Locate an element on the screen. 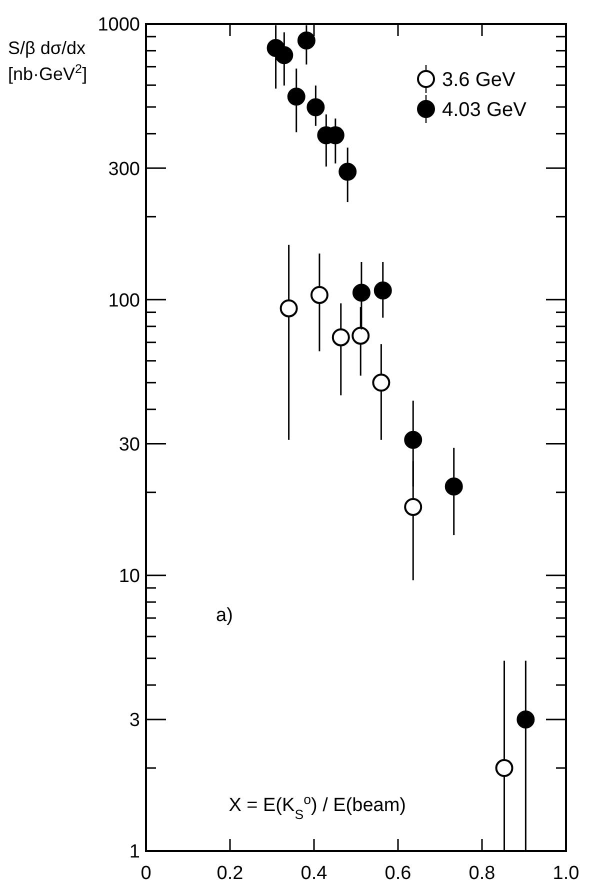  y-tick-label: 1 is located at coordinates (134, 852).